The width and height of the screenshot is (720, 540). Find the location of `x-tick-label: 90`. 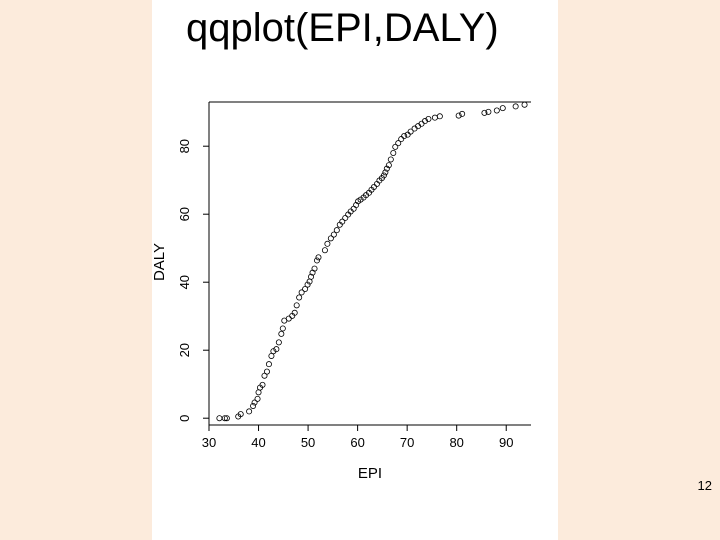

x-tick-label: 90 is located at coordinates (506, 442).